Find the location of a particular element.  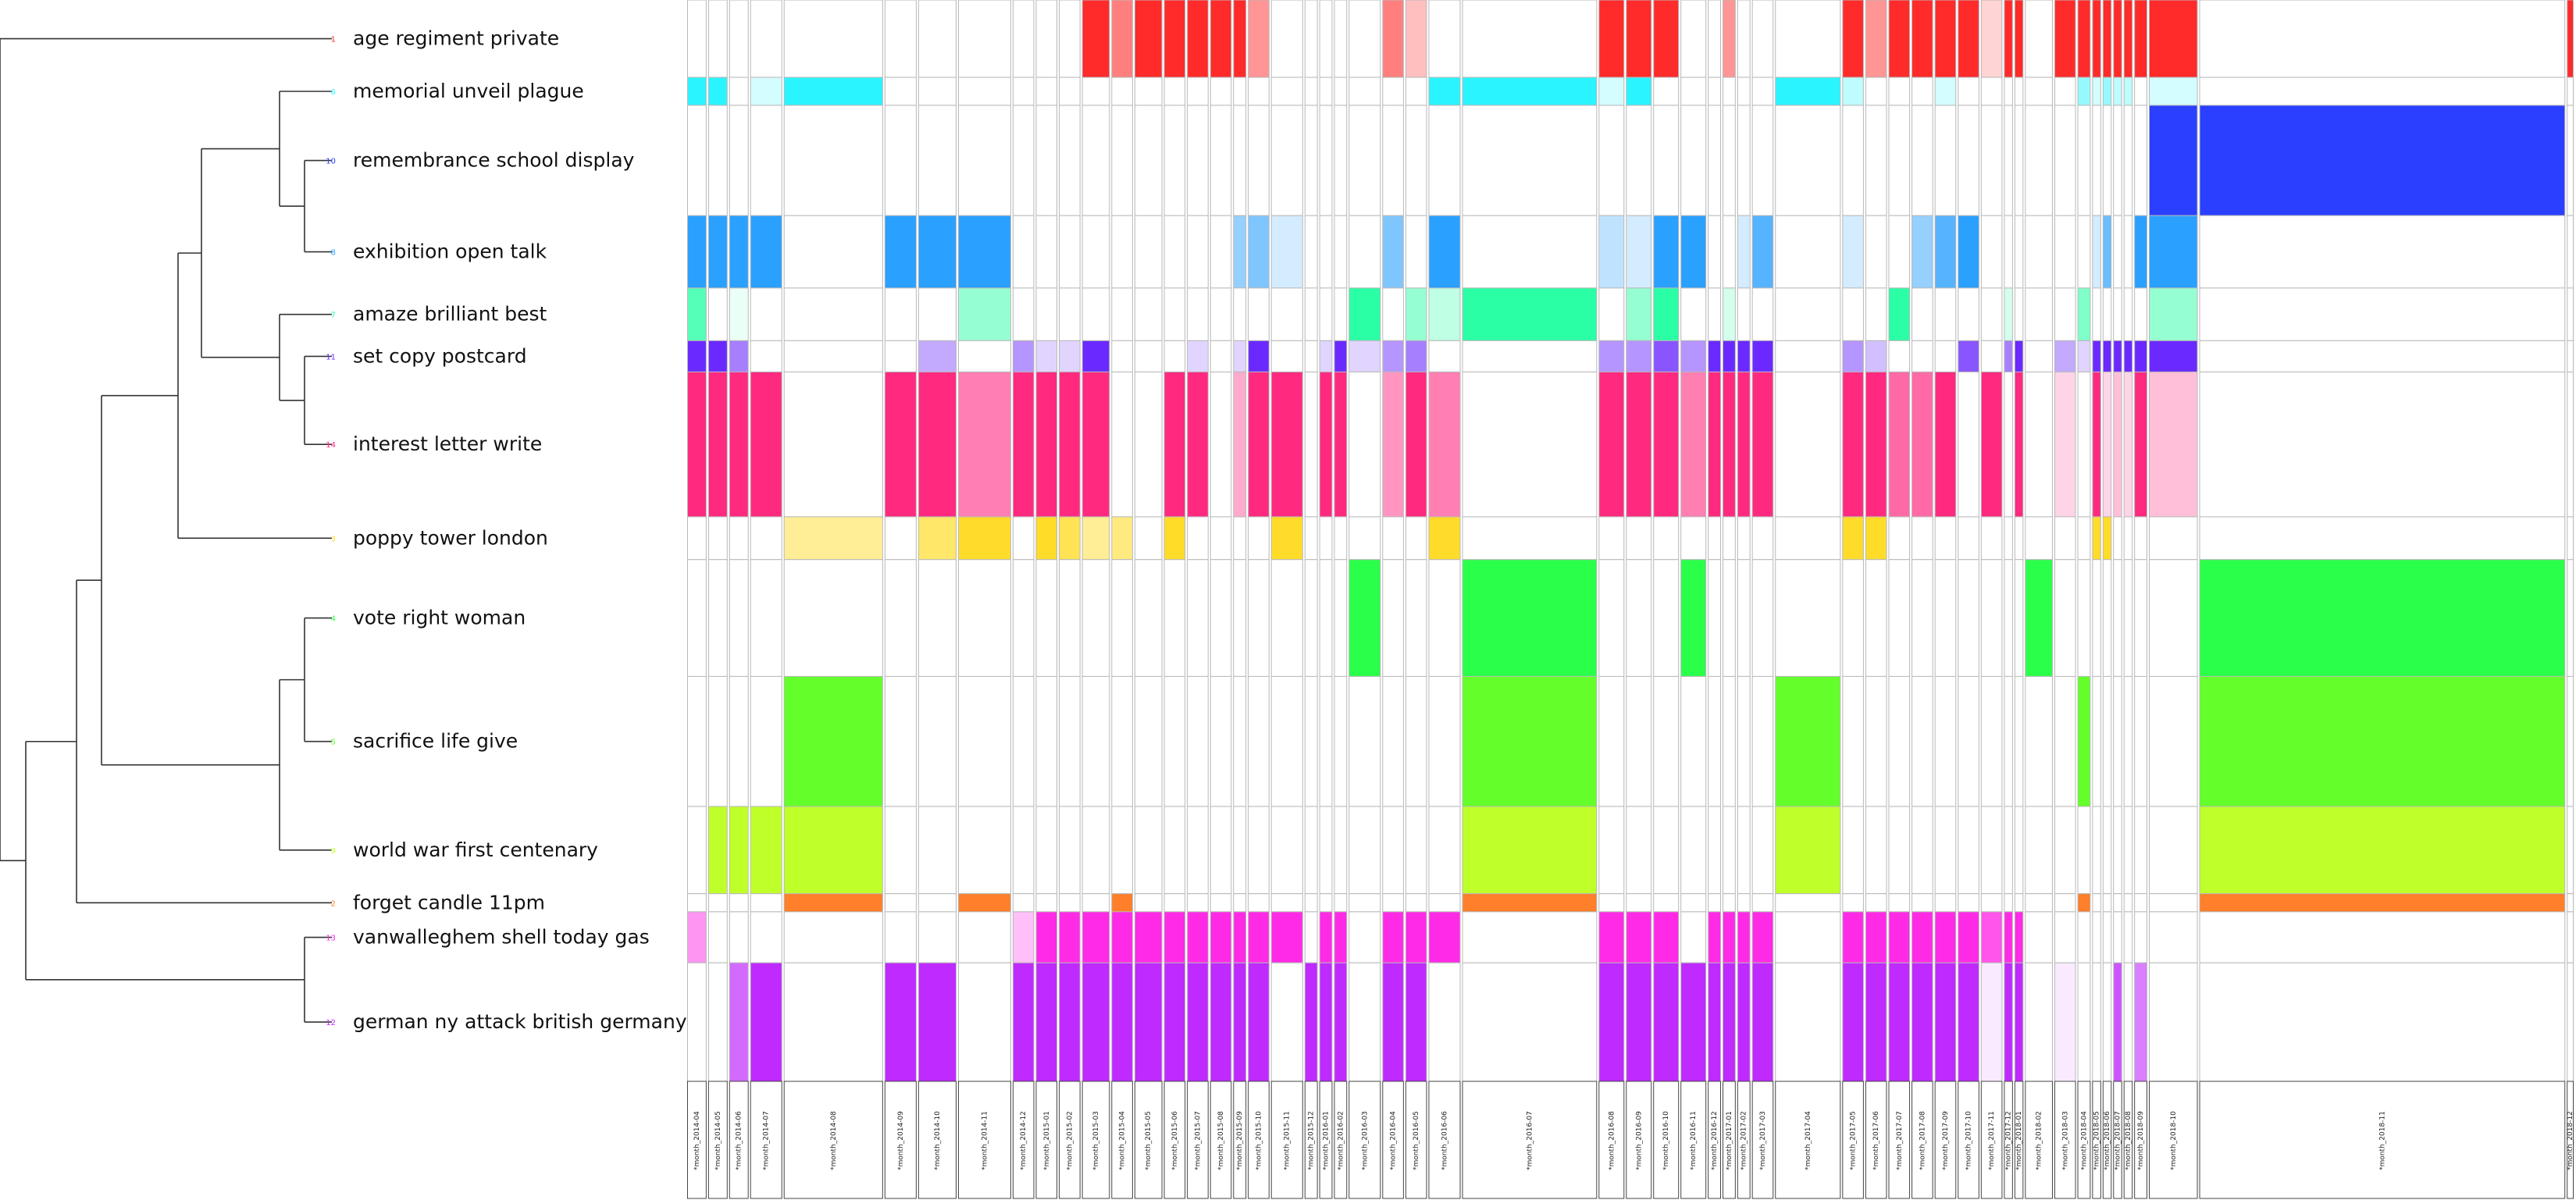

row-label: age regiment private is located at coordinates (456, 38).